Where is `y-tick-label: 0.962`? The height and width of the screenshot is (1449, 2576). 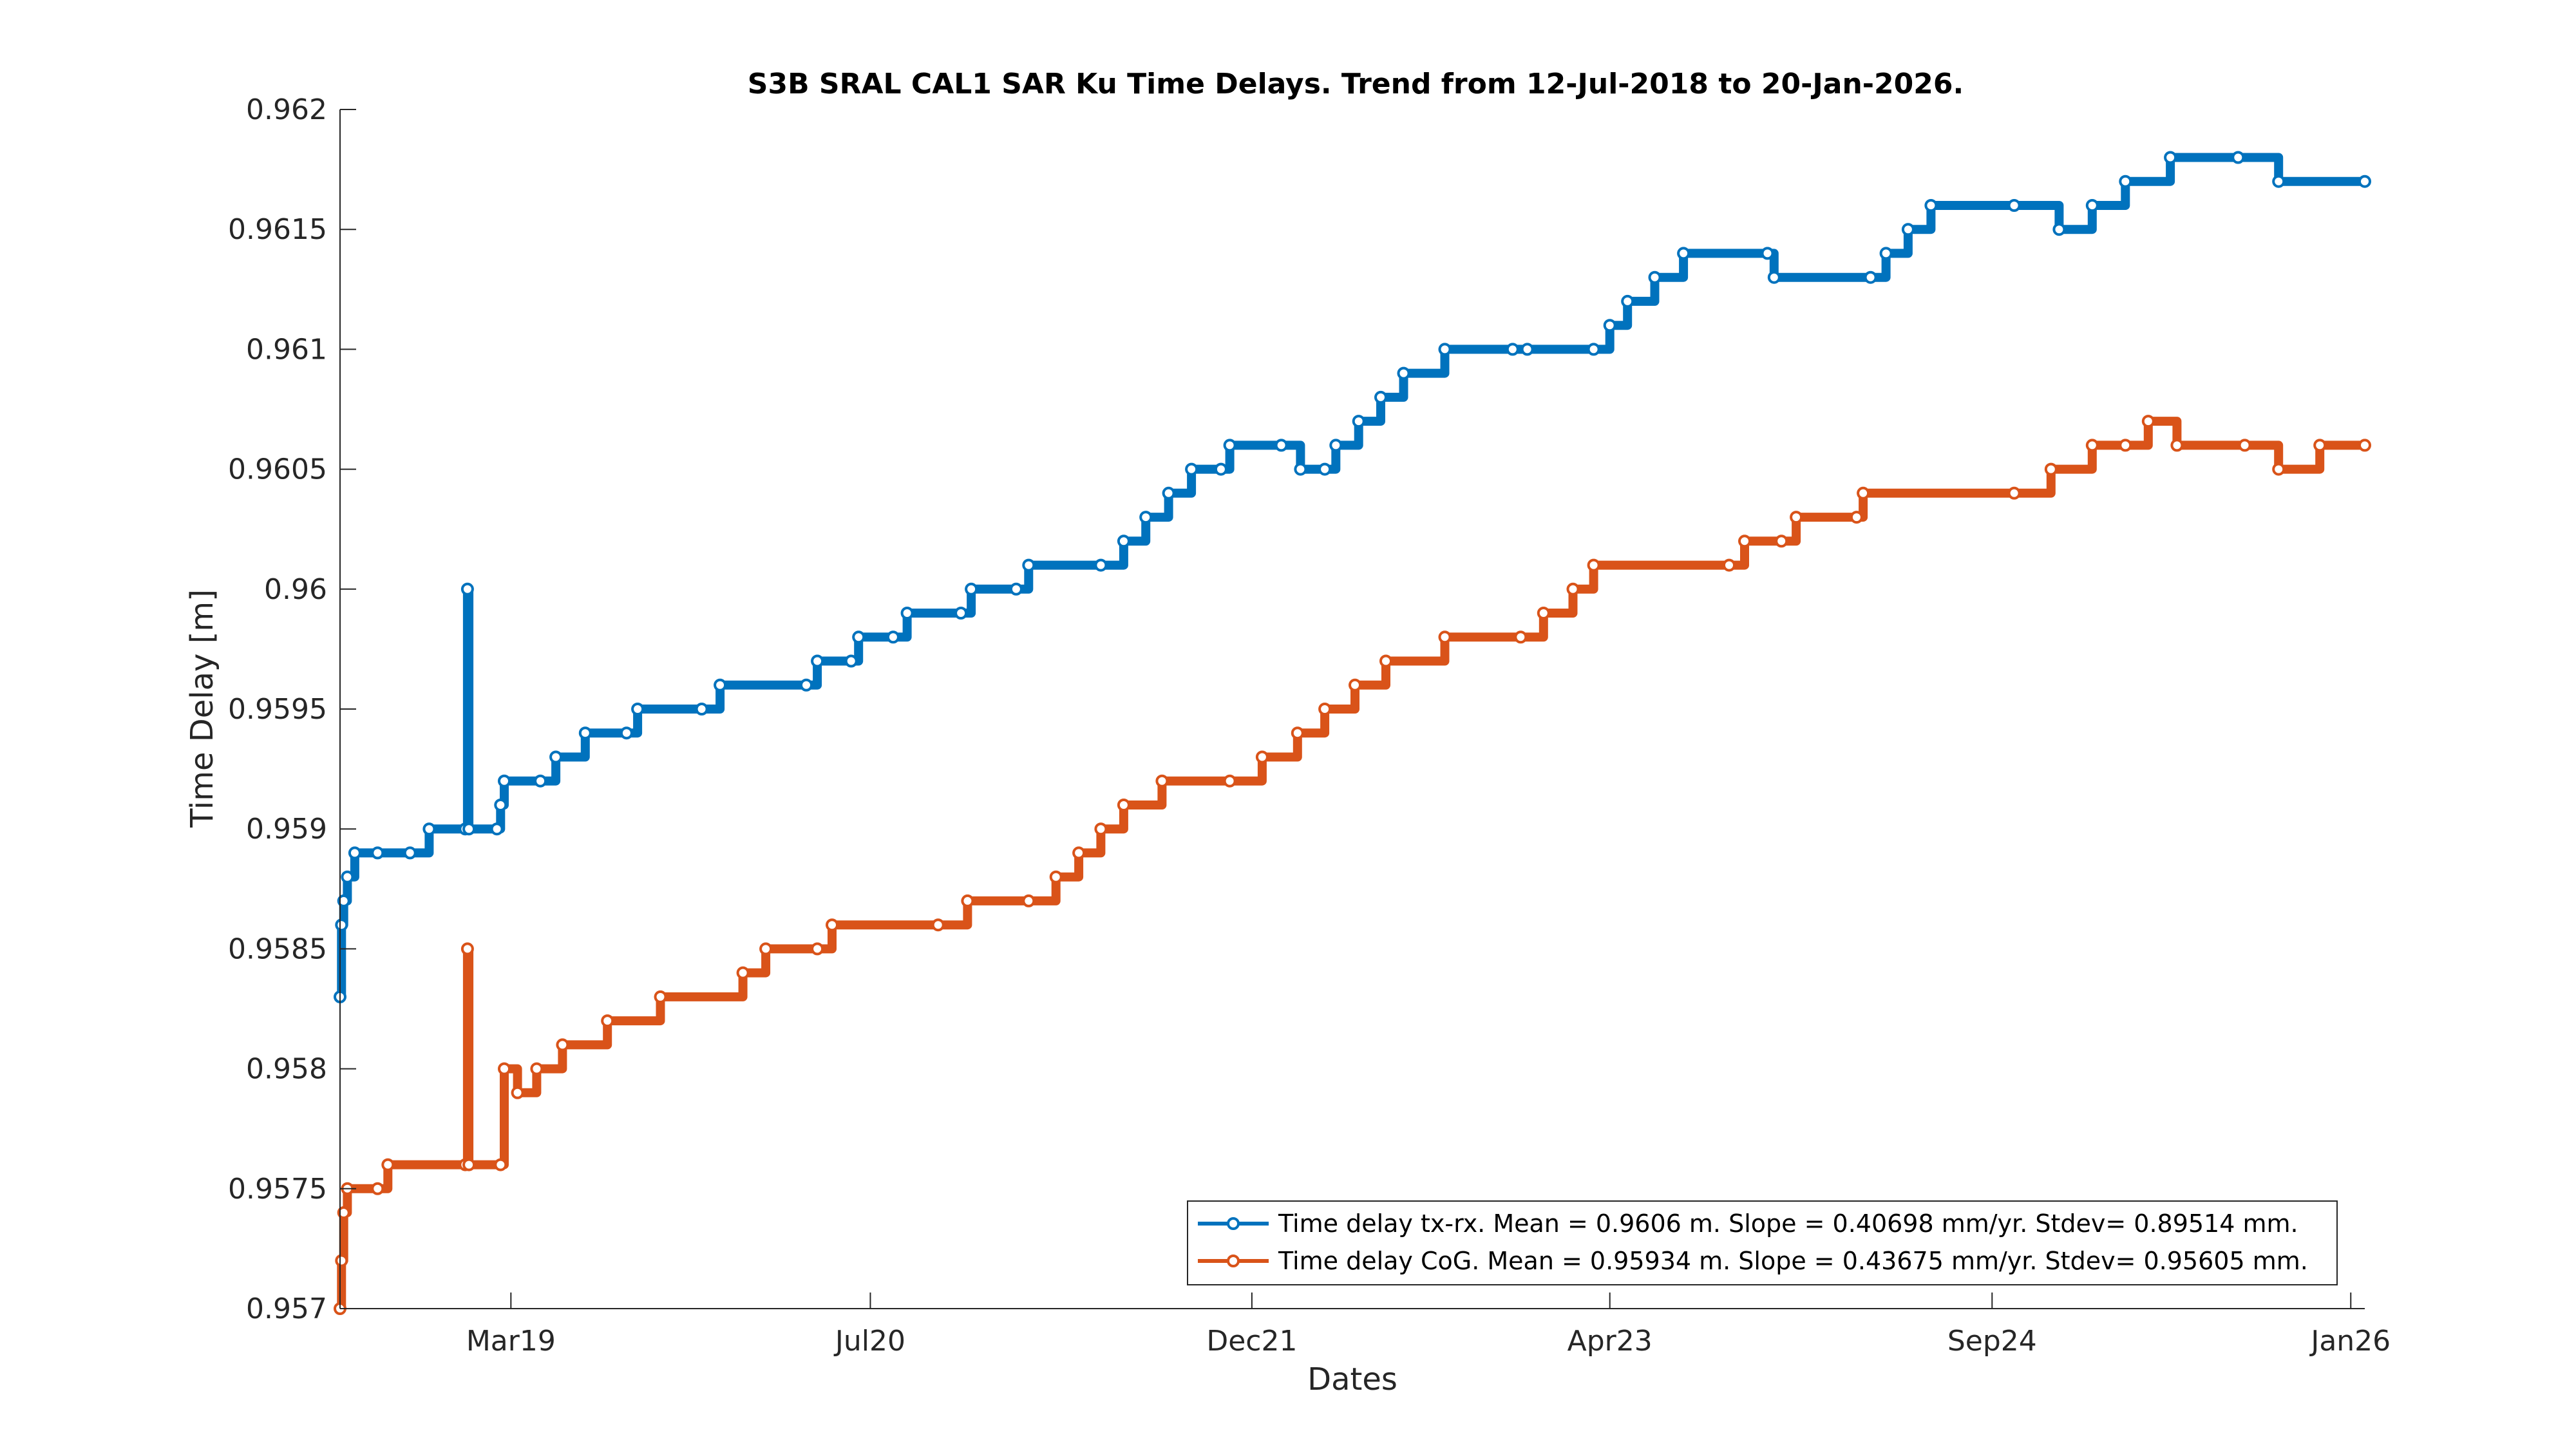
y-tick-label: 0.962 is located at coordinates (286, 109).